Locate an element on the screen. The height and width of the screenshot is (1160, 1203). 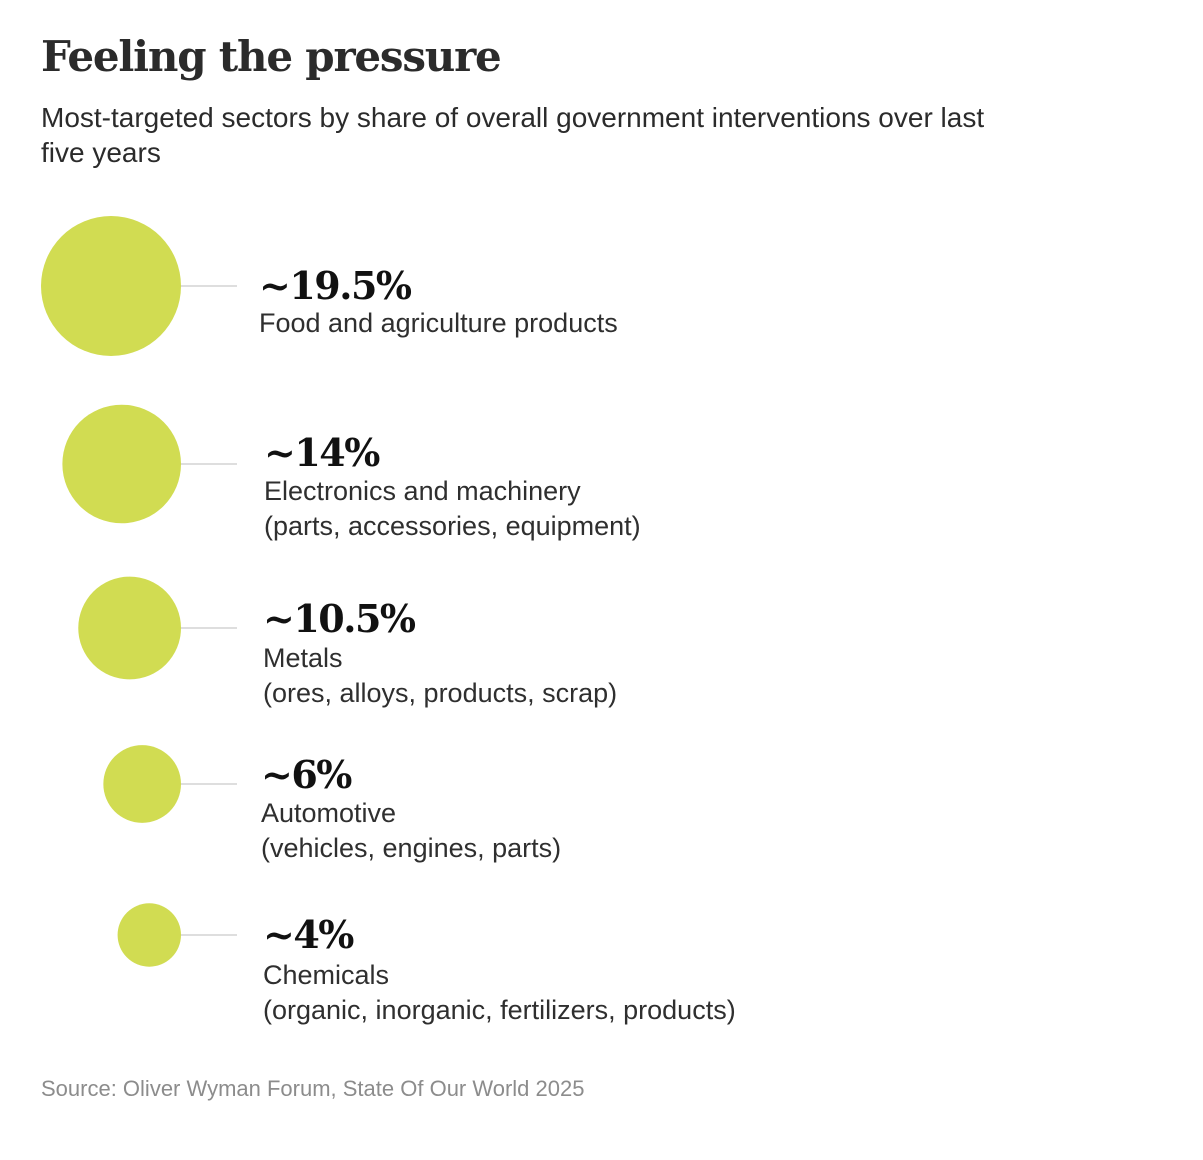
item-electronics-detail: (parts, accessories, equipment) is located at coordinates (452, 526).